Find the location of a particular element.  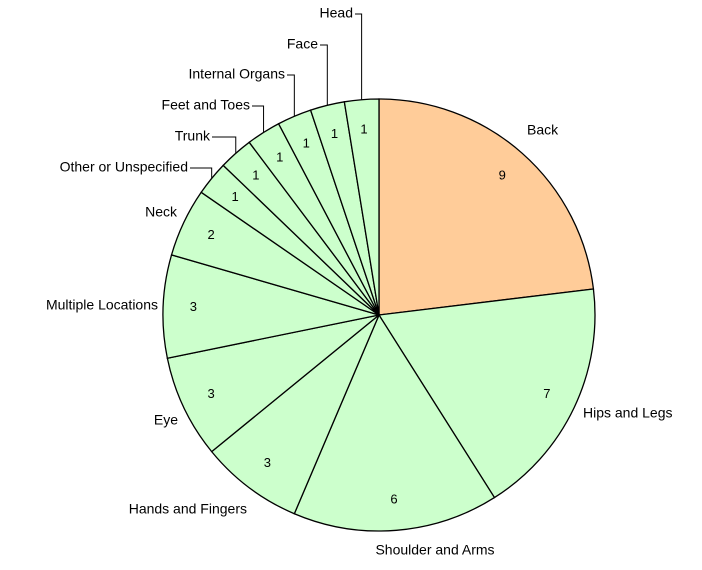

slice-label: Trunk is located at coordinates (193, 136).